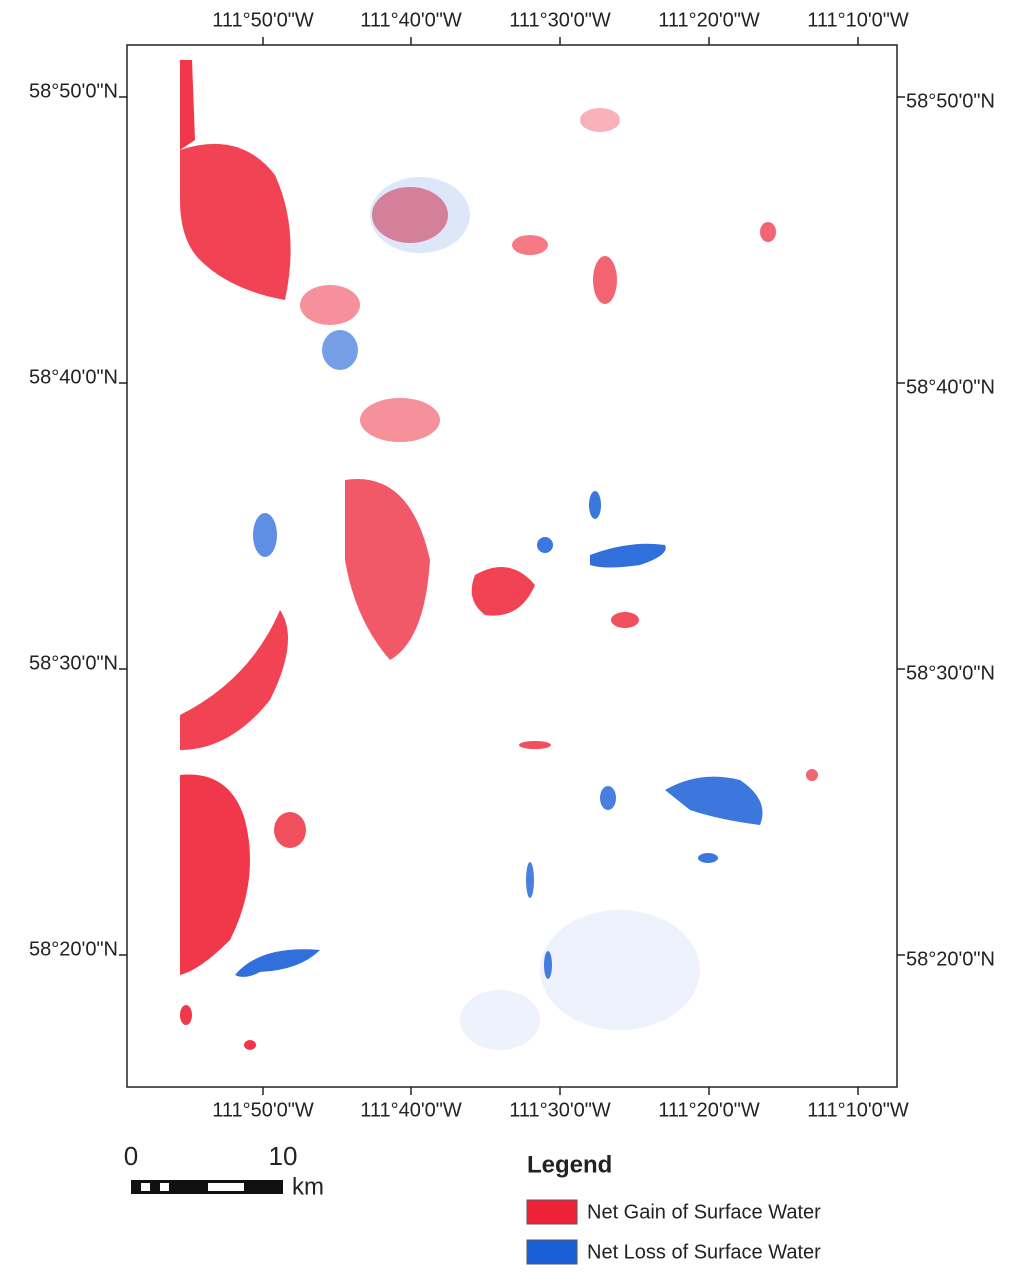  Describe the element at coordinates (131, 1156) in the screenshot. I see `scale-label: 0` at that location.